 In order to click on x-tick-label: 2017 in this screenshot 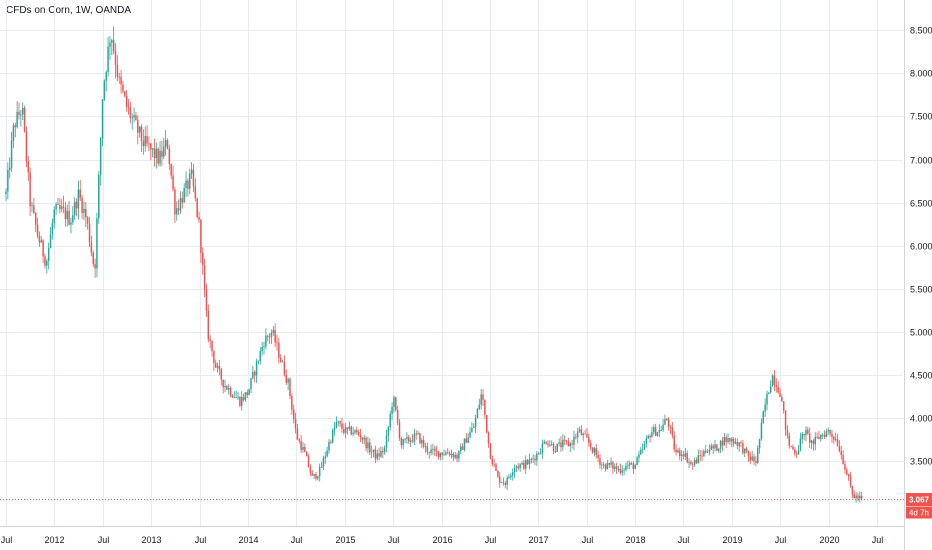, I will do `click(538, 540)`.